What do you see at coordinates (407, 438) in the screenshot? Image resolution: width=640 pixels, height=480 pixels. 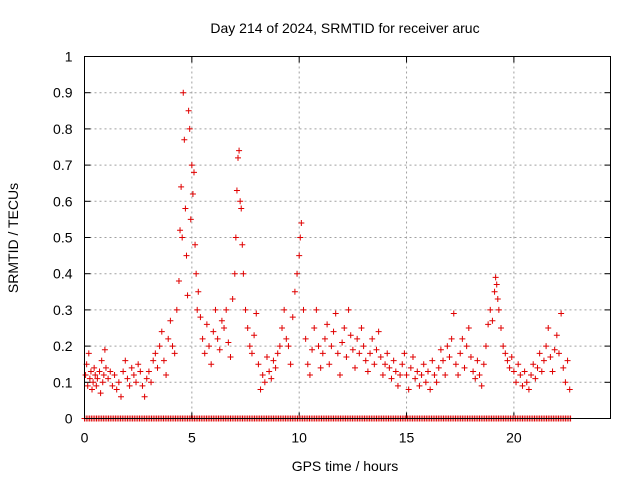 I see `x-tick-label: 15` at bounding box center [407, 438].